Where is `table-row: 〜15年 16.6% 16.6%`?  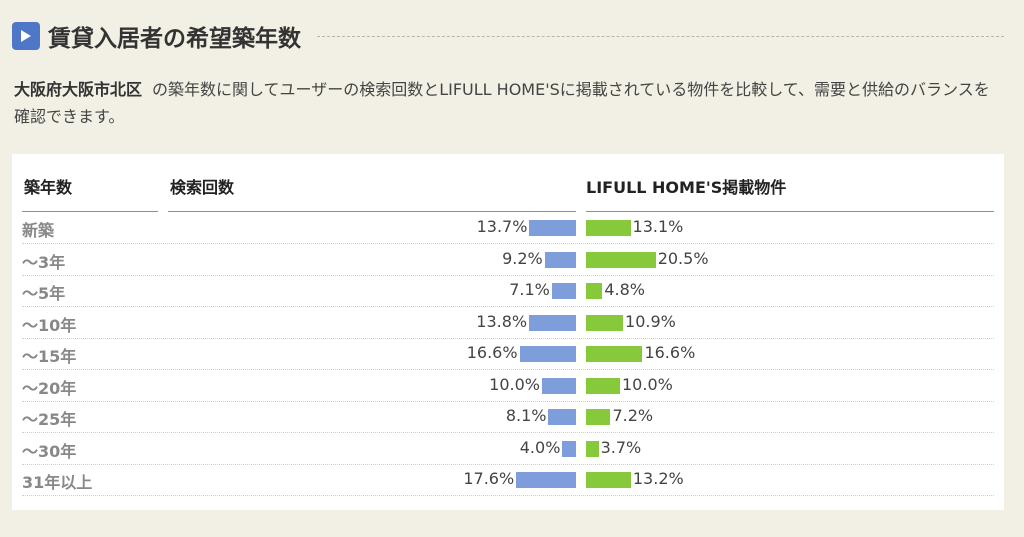 table-row: 〜15年 16.6% 16.6% is located at coordinates (508, 354).